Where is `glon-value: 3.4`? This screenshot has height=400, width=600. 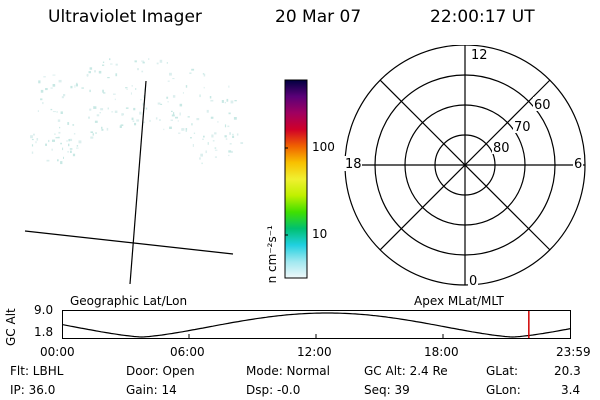 glon-value: 3.4 is located at coordinates (571, 390).